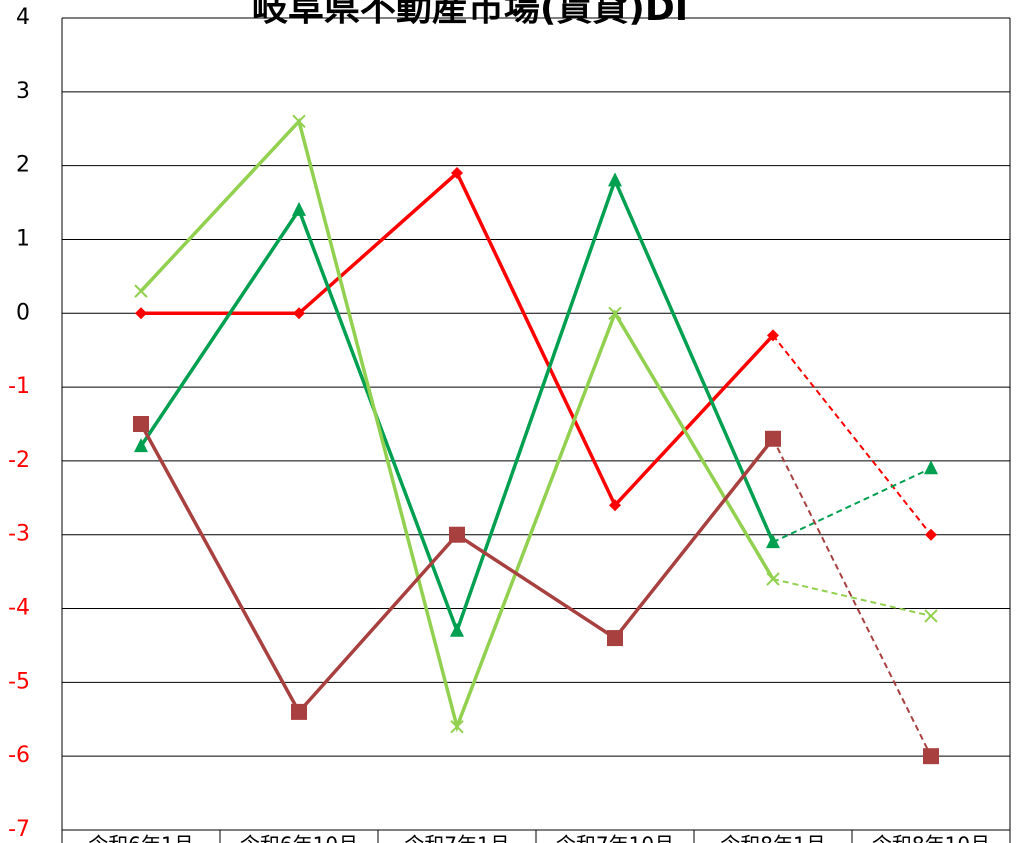 Image resolution: width=1018 pixels, height=843 pixels. Describe the element at coordinates (19, 755) in the screenshot. I see `y-tick-label: -6` at that location.